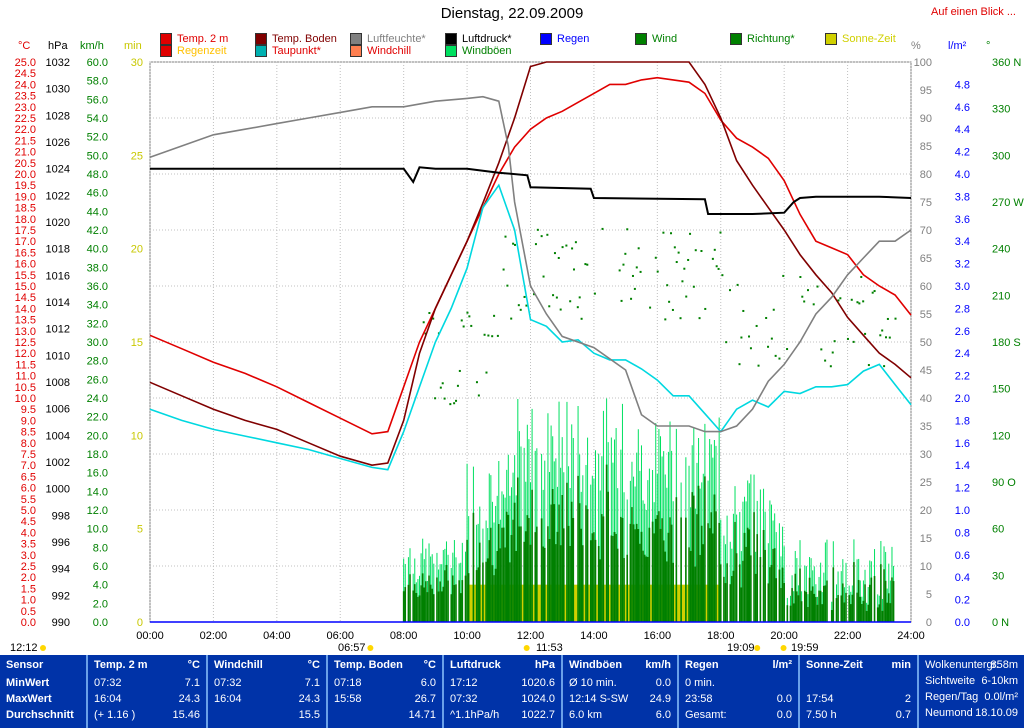 Image resolution: width=1024 pixels, height=728 pixels. What do you see at coordinates (658, 665) in the screenshot?
I see `stats-col-unit: km/h` at bounding box center [658, 665].